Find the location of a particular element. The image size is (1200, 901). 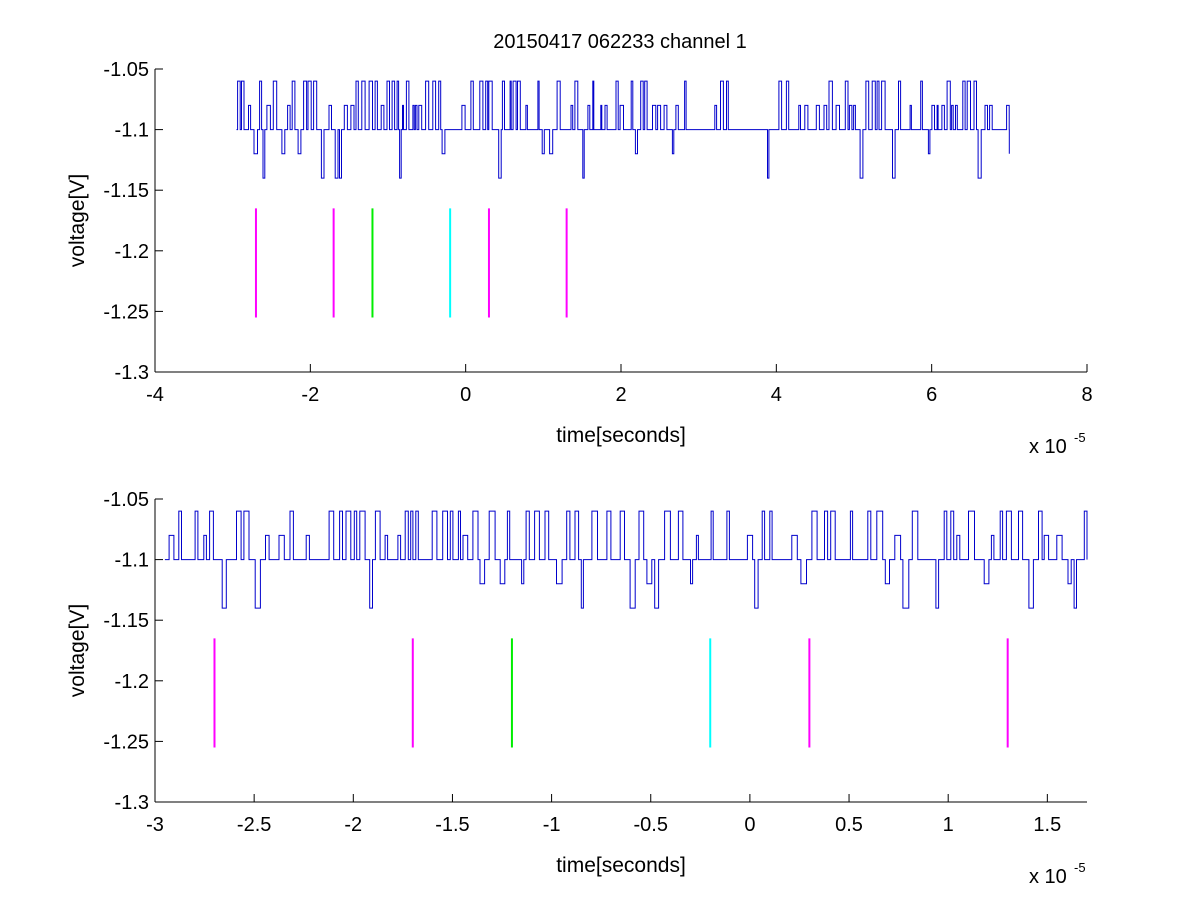

x-tick-label: -1 is located at coordinates (552, 825).